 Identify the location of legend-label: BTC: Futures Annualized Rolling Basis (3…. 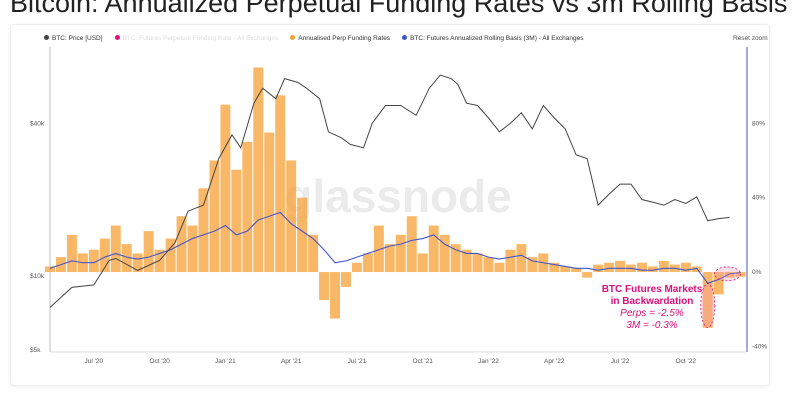
(497, 38).